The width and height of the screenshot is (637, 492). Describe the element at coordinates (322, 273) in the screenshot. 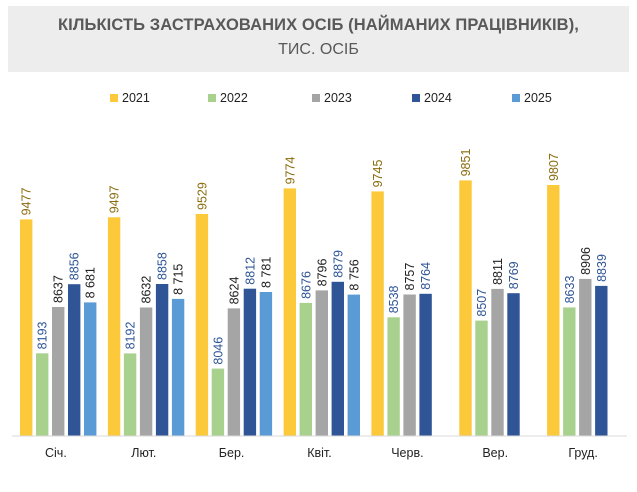

I see `value-label-2023-3: 8796` at that location.